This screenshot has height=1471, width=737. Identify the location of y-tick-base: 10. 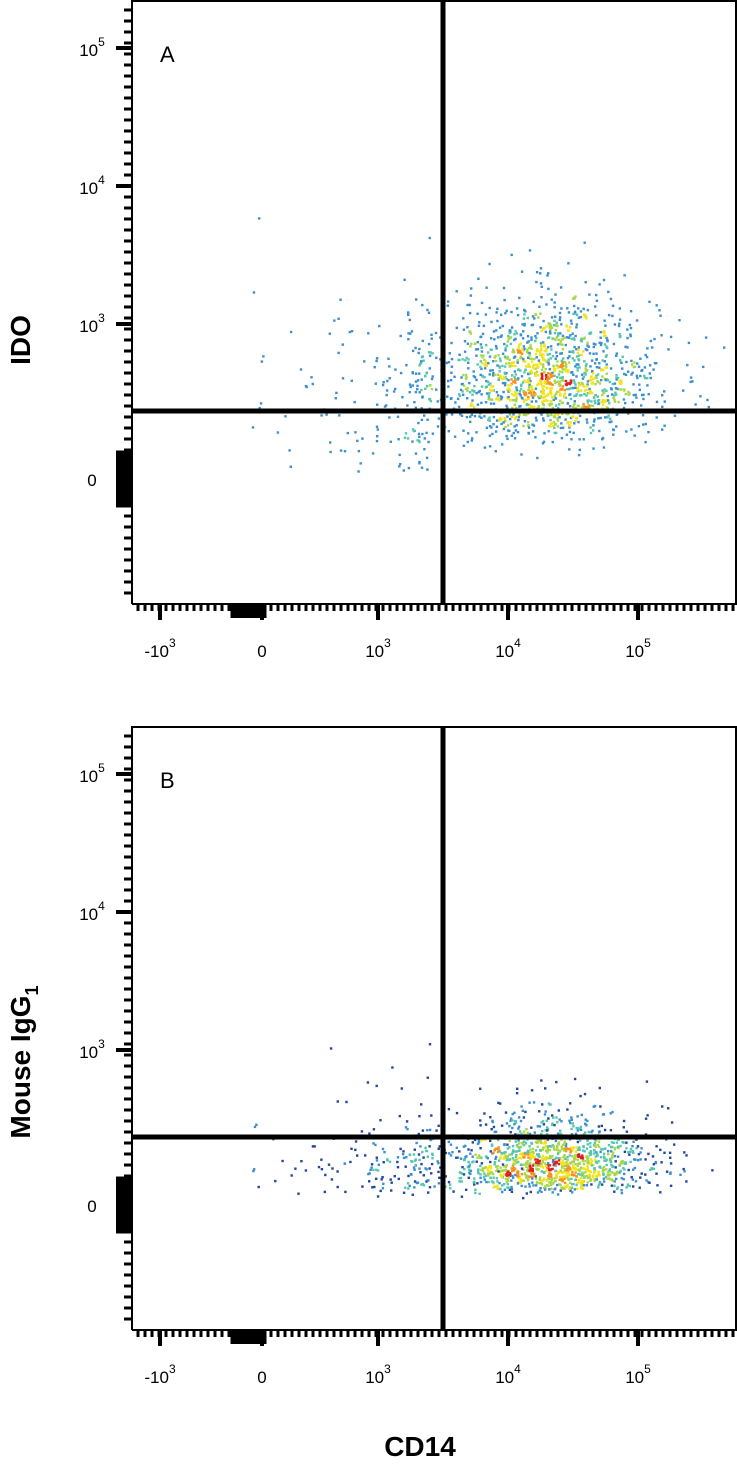
(88, 1052).